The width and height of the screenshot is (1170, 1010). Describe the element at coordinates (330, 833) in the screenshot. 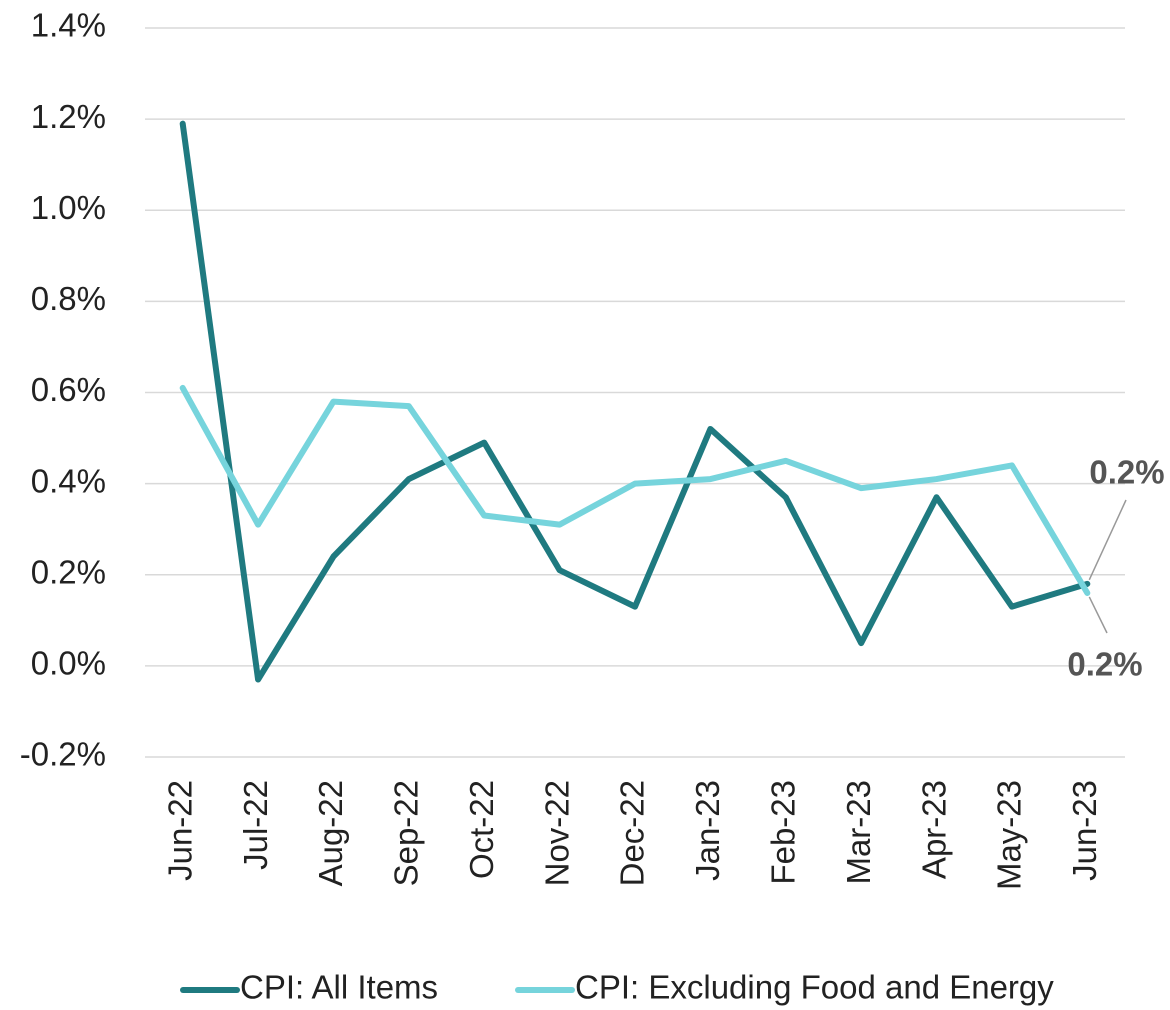

I see `x-tick-label: Aug-22` at that location.